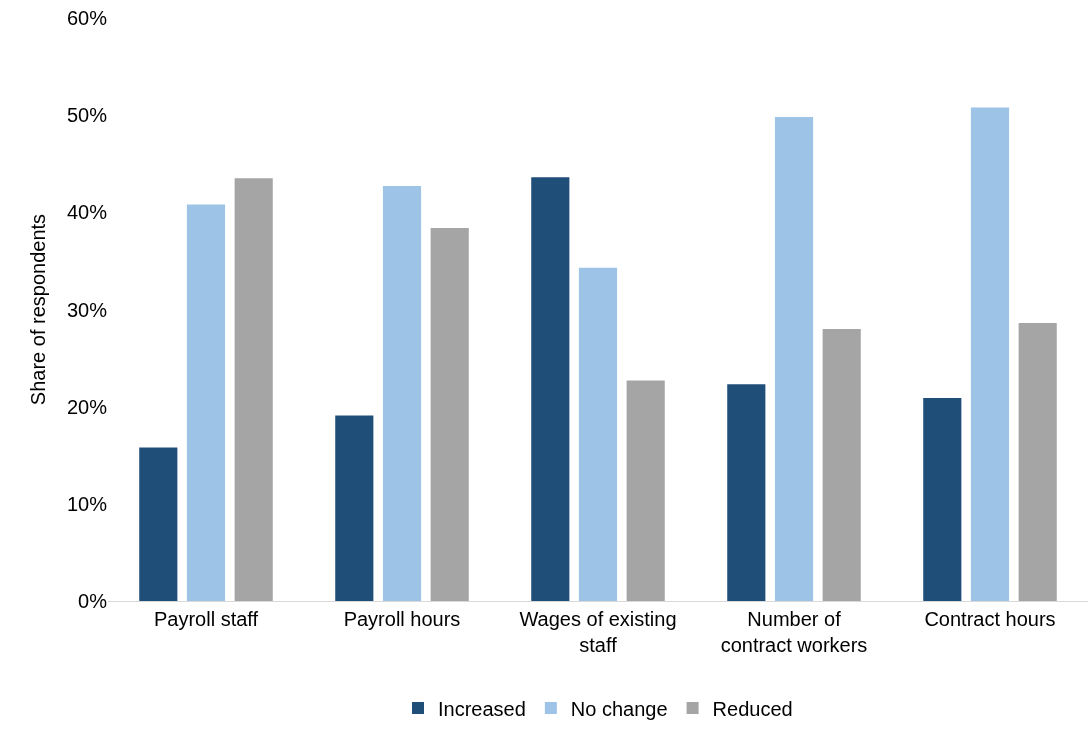 This screenshot has width=1090, height=730. What do you see at coordinates (794, 632) in the screenshot?
I see `x-tick-label: Number of contract workers` at bounding box center [794, 632].